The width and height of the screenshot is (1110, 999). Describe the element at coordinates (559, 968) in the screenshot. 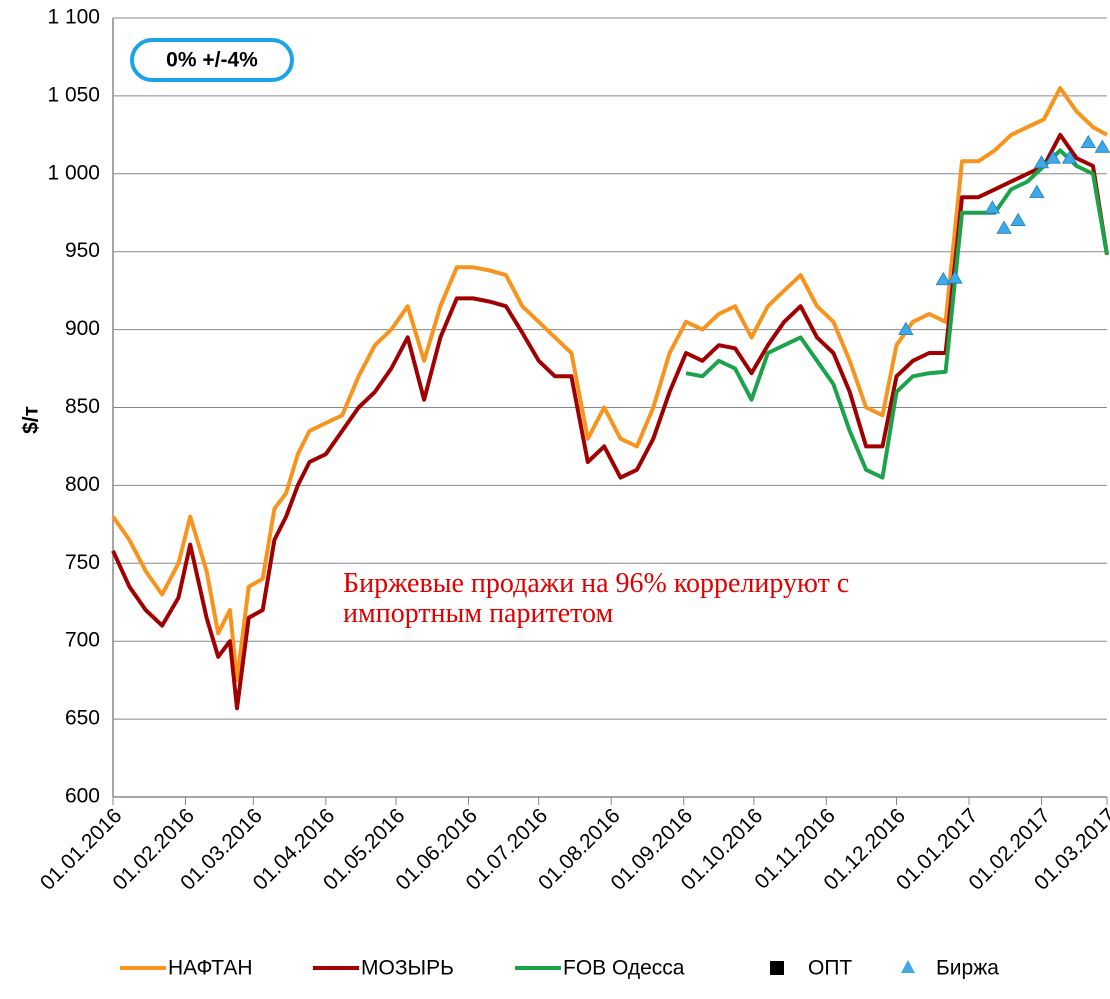

I see `legend: НАФТАН МОЗЫРЬ FOB Одесса ОПТ Биржа` at that location.